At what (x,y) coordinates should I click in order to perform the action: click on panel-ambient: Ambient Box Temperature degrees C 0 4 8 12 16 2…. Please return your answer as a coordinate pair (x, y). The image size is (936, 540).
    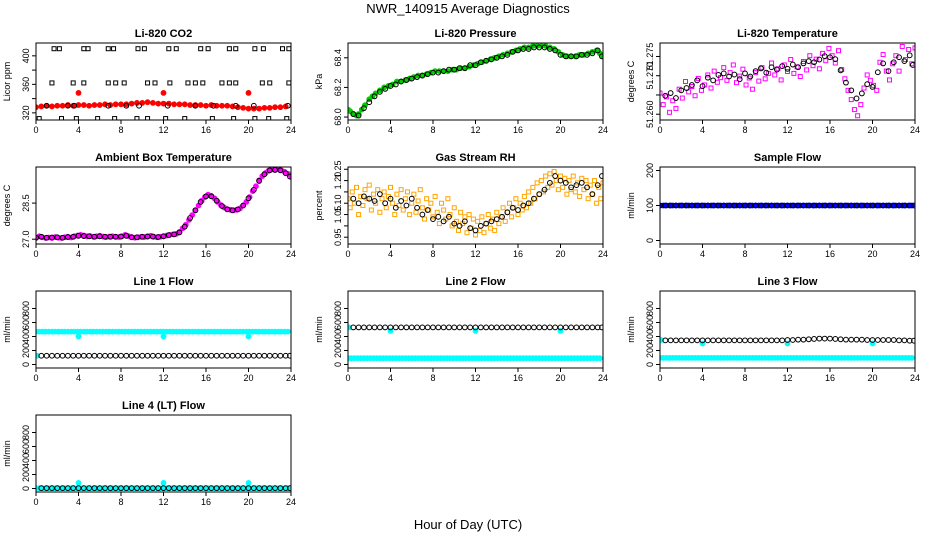
    Looking at the image, I should click on (149, 205).